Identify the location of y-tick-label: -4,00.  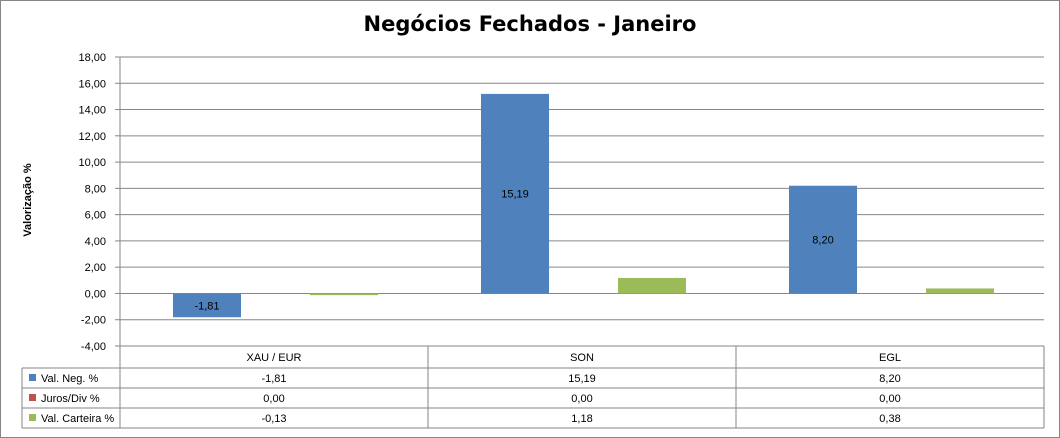
(93, 347).